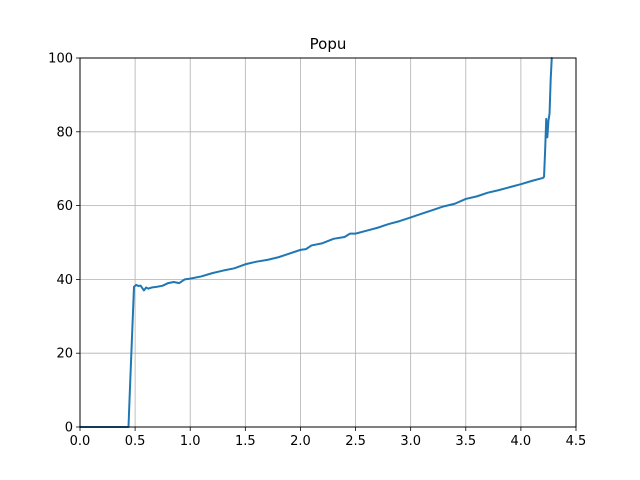 The height and width of the screenshot is (480, 640). Describe the element at coordinates (328, 44) in the screenshot. I see `chart-title: Popu` at that location.